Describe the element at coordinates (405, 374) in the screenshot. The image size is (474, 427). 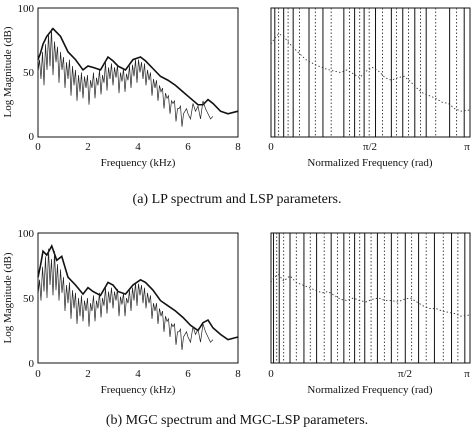
I see `b-right-xtick-pi2: π/2` at that location.